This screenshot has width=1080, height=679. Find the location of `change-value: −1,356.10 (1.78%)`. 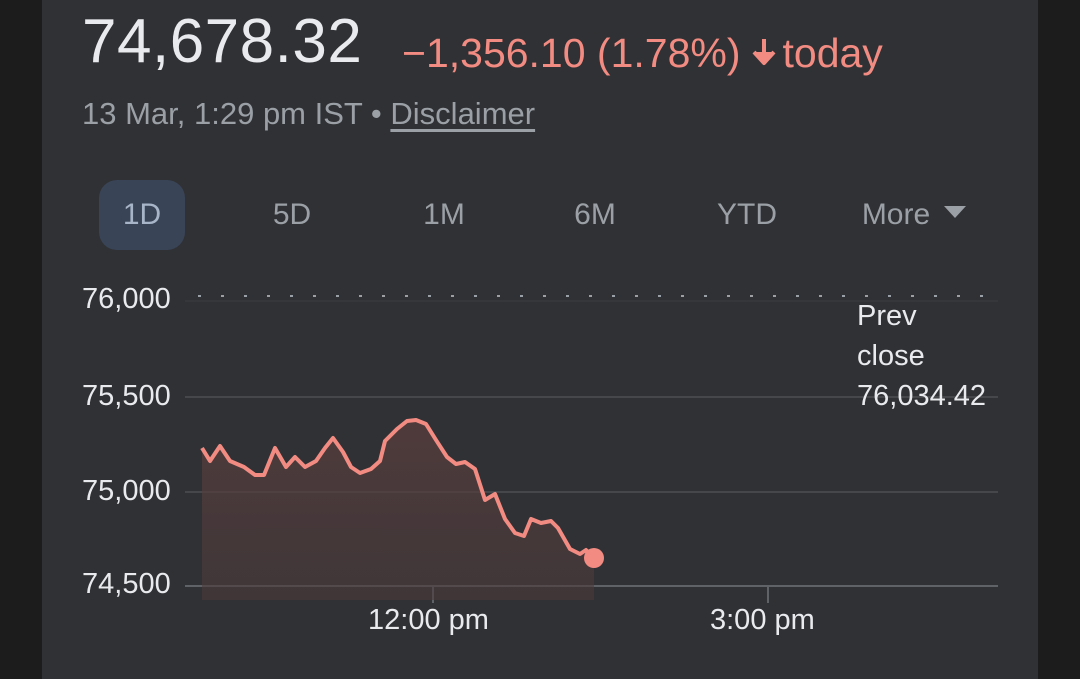

change-value: −1,356.10 (1.78%) is located at coordinates (571, 53).